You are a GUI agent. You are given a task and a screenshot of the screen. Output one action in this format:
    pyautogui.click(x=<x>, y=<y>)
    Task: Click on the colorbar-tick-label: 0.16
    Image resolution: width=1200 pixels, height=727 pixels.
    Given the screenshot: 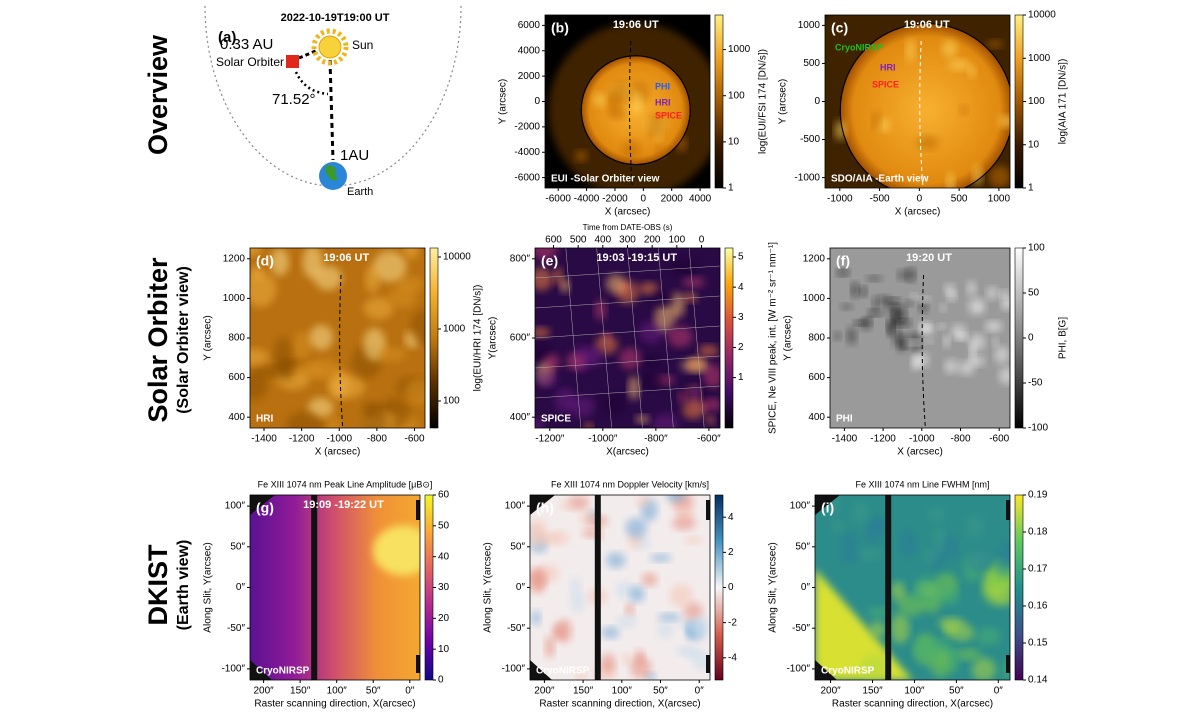 What is the action you would take?
    pyautogui.click(x=1038, y=606)
    